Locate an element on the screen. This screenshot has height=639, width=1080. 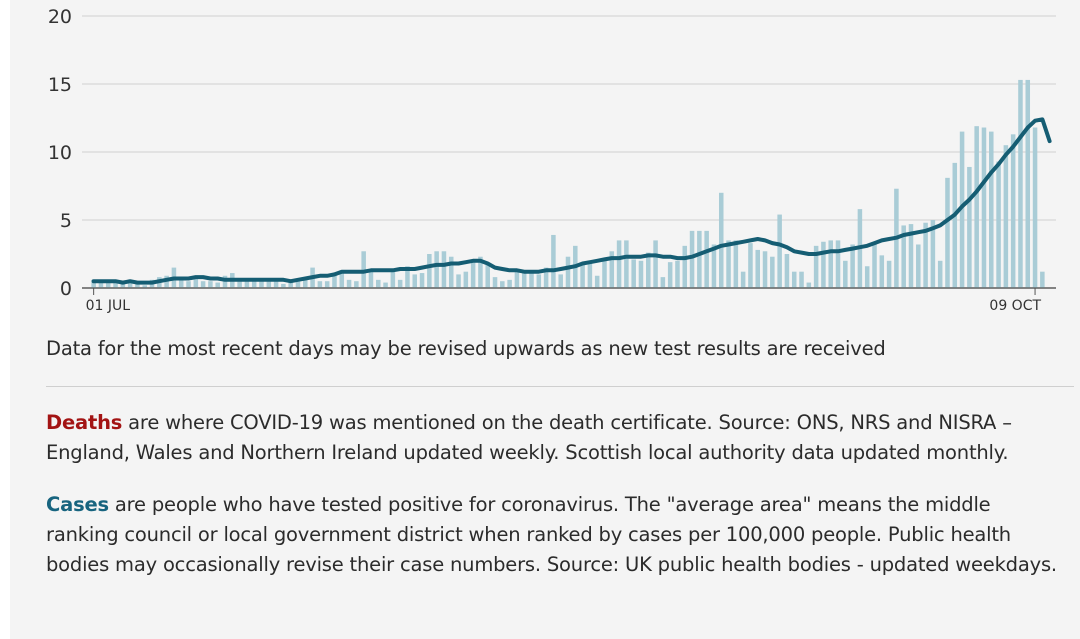
y-tick-label-15: 15 is located at coordinates (60, 85).